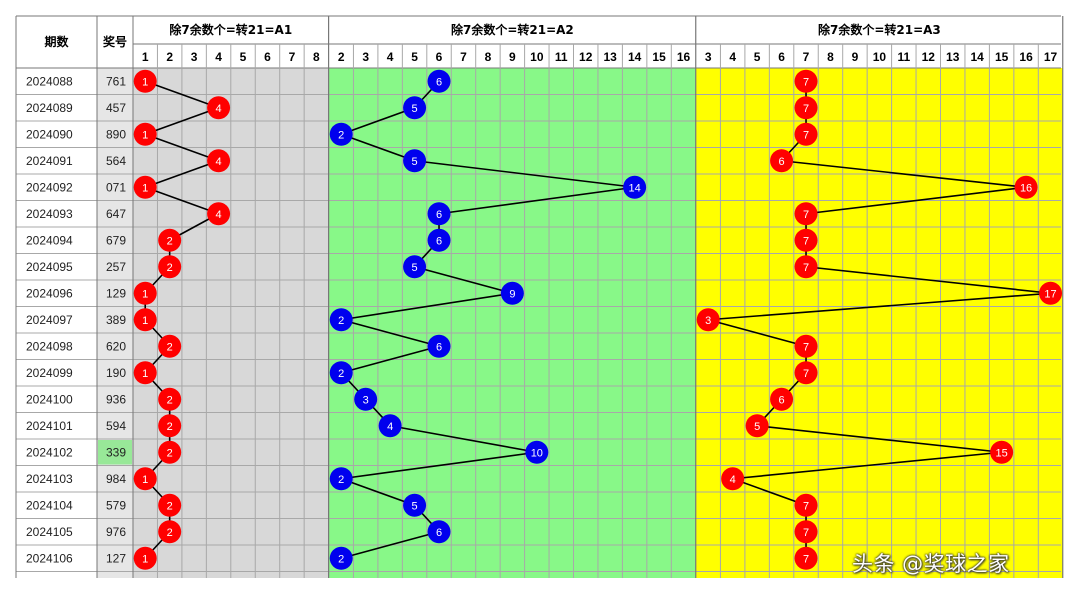 The image size is (1069, 594). I want to click on watermark: 头条 @奖球之家, so click(931, 564).